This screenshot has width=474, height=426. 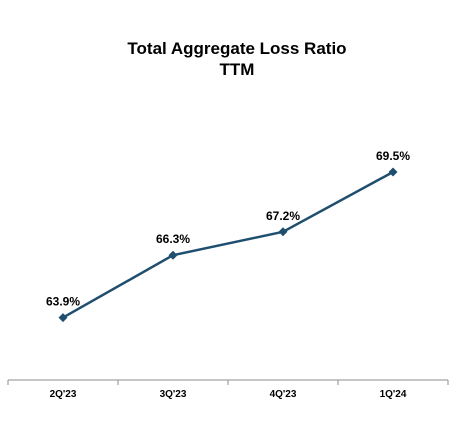 What do you see at coordinates (63, 302) in the screenshot?
I see `data-label: 63.9%` at bounding box center [63, 302].